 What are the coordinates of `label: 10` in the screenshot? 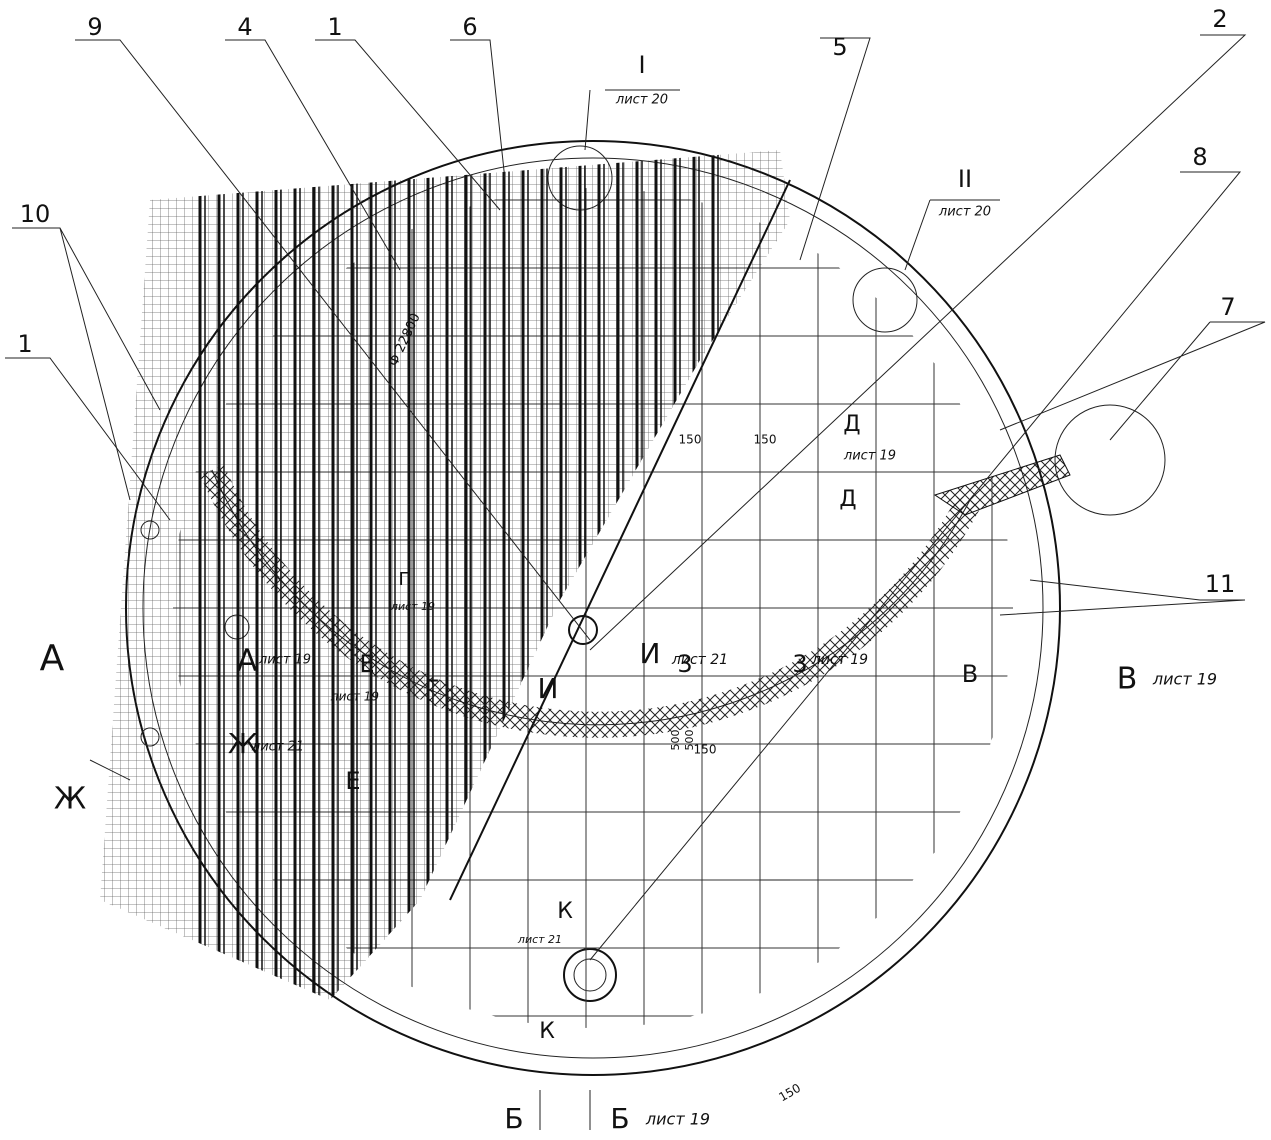 It's located at (35, 214).